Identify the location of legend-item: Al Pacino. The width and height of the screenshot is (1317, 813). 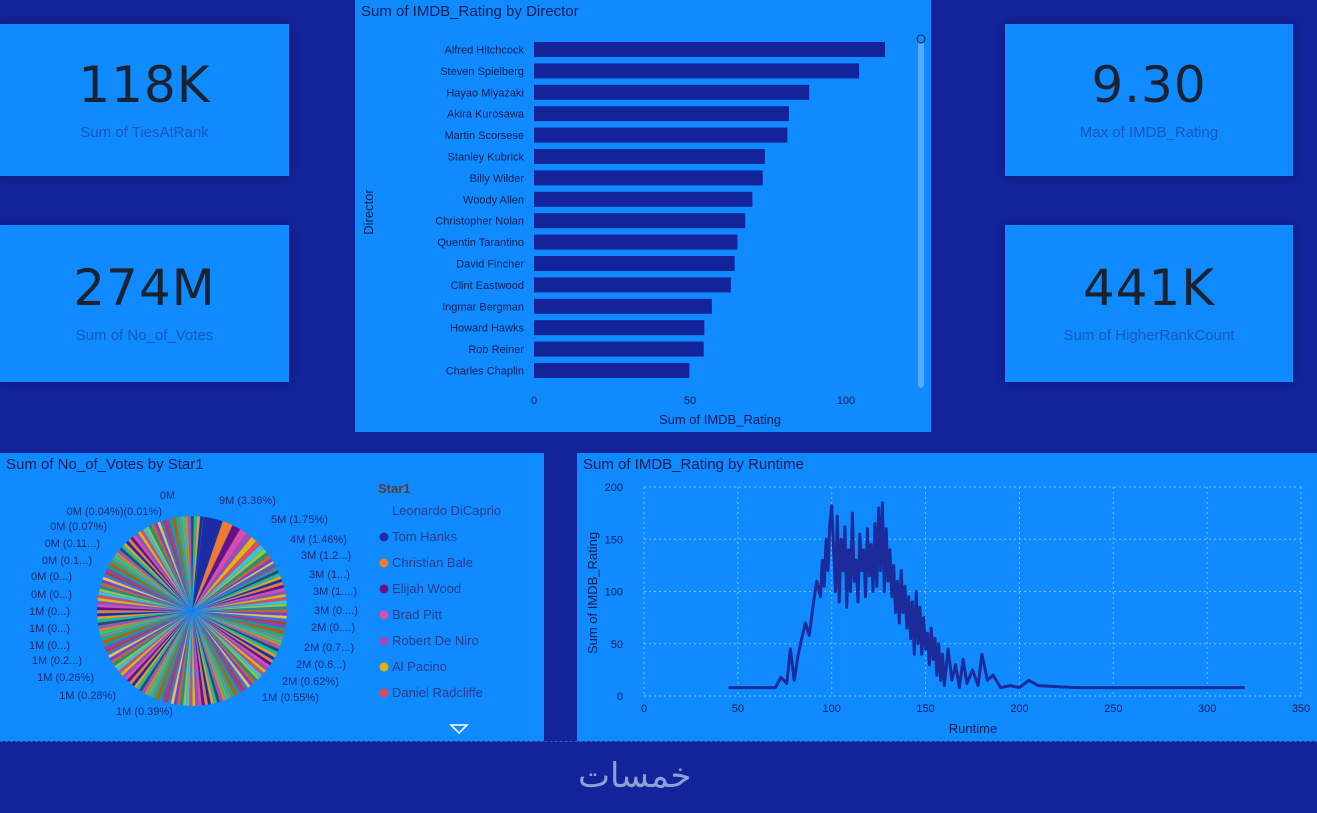
(419, 666).